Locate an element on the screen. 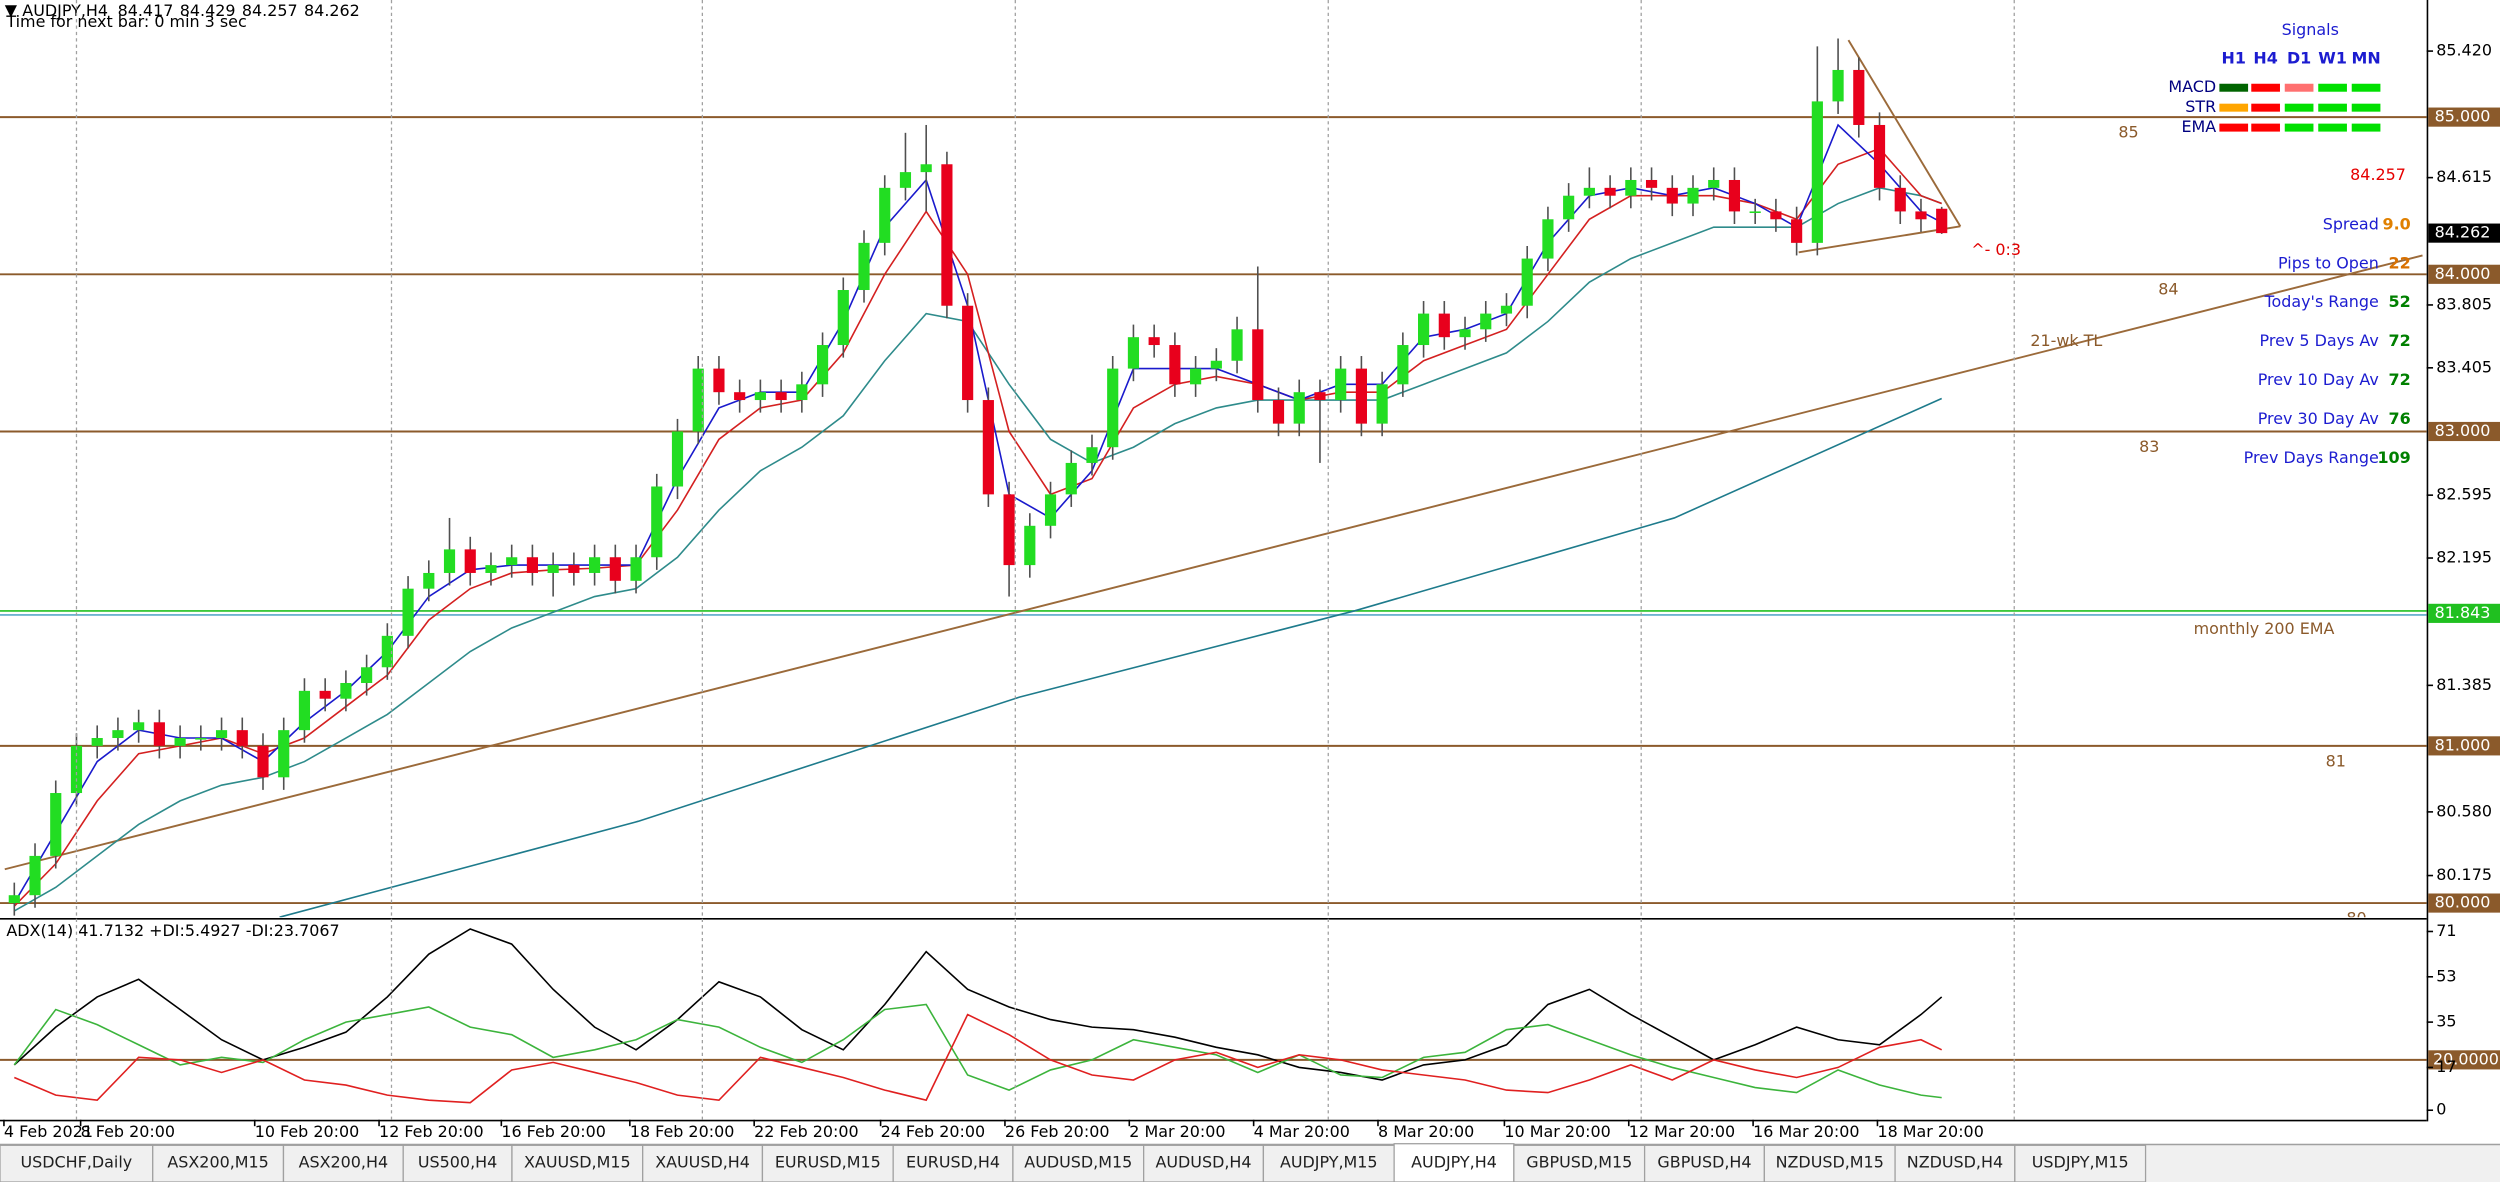  level-text: 80 is located at coordinates (2356, 918).